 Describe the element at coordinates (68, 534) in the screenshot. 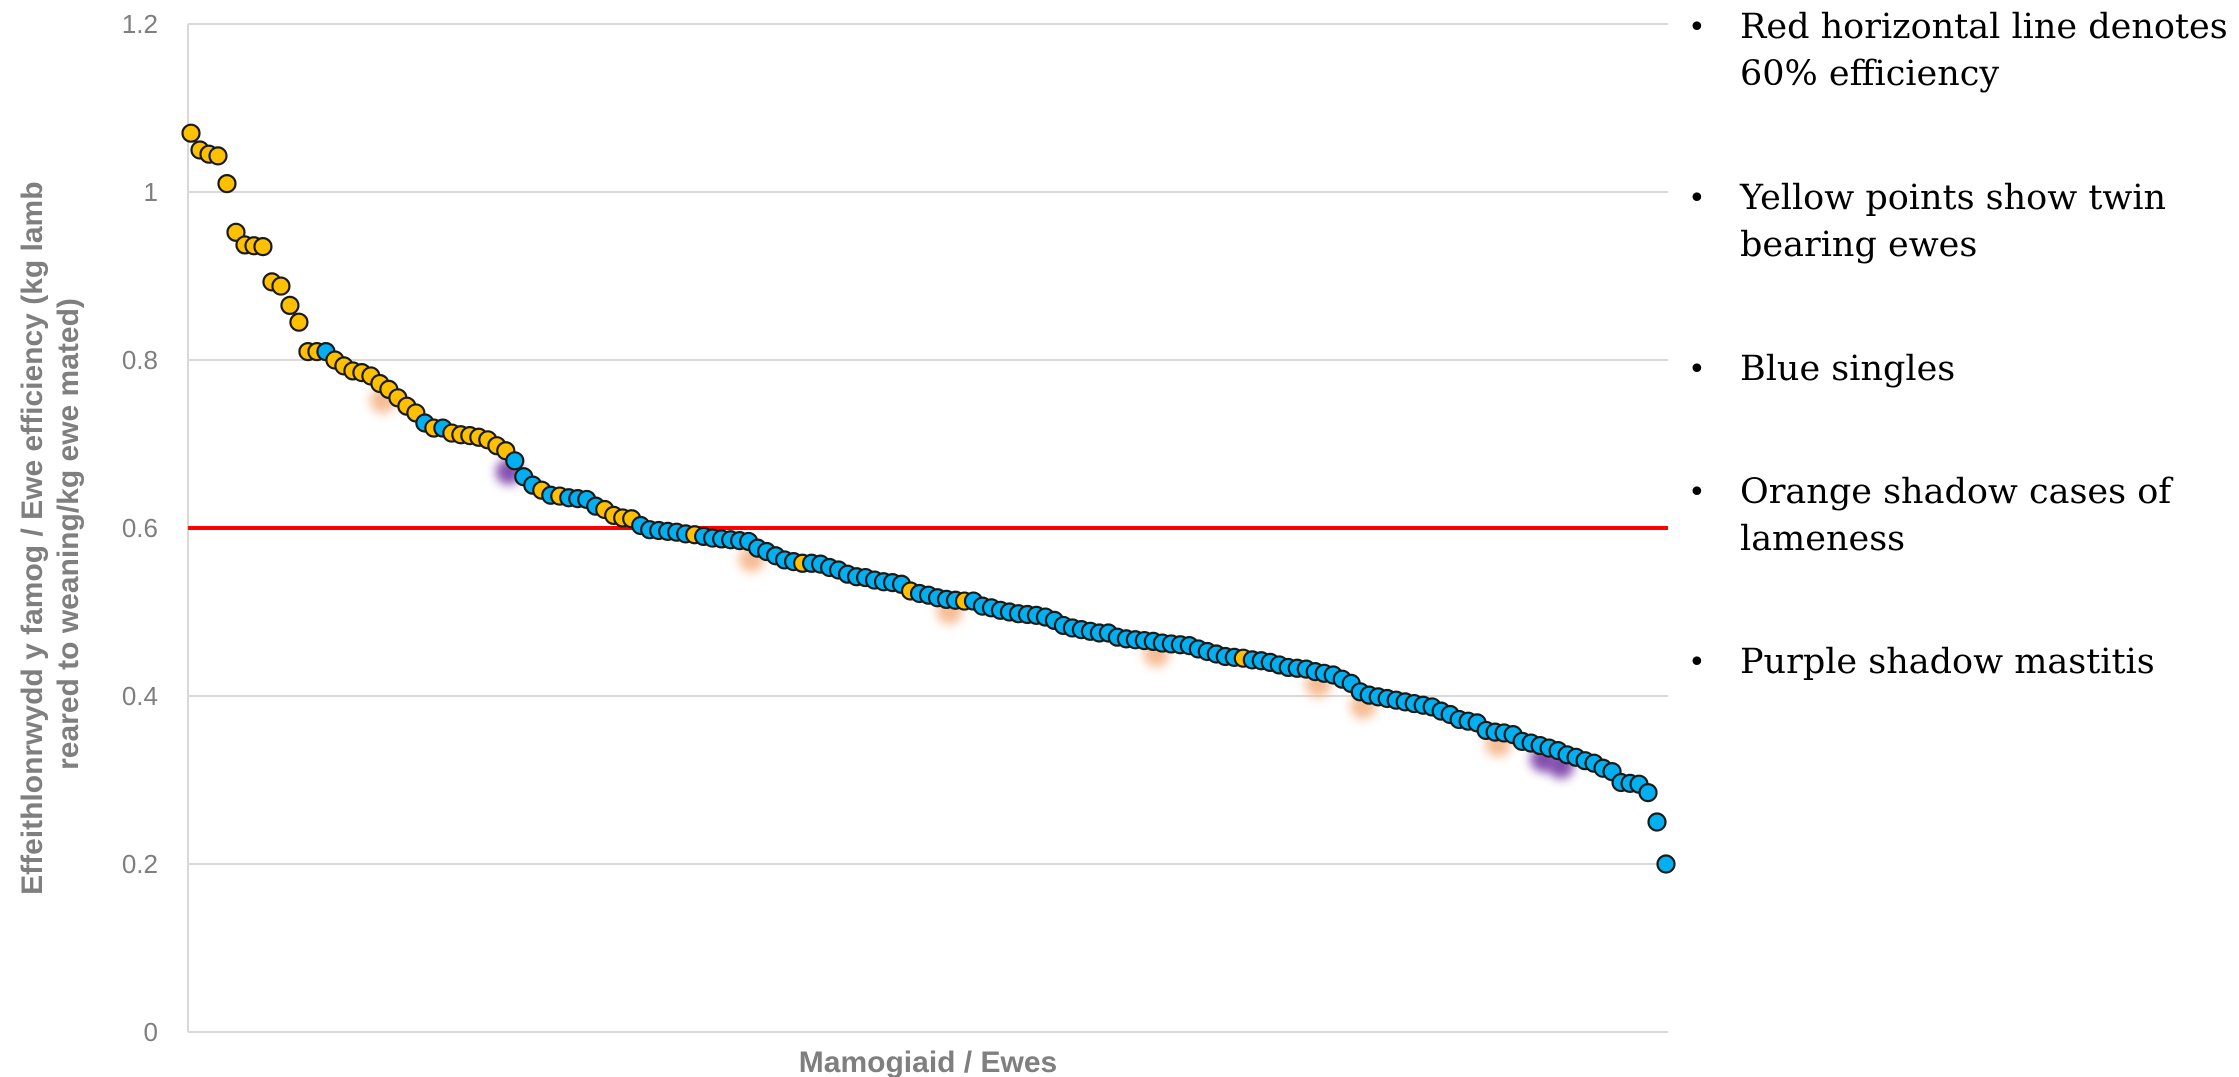

I see `y-axis-title-line-2: reared to weaning/kg ewe mated)` at that location.